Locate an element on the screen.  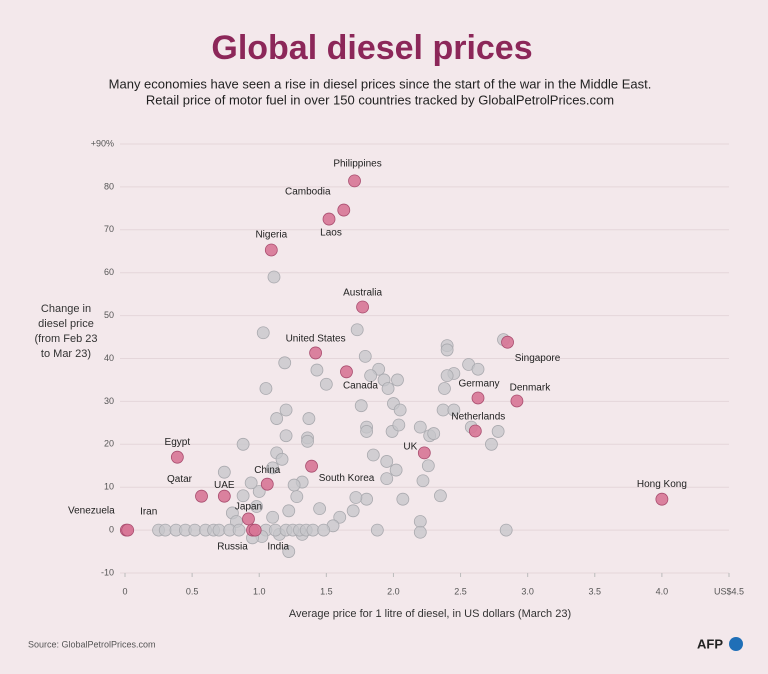
y-axis-title: to Mar 23) is located at coordinates (66, 354).